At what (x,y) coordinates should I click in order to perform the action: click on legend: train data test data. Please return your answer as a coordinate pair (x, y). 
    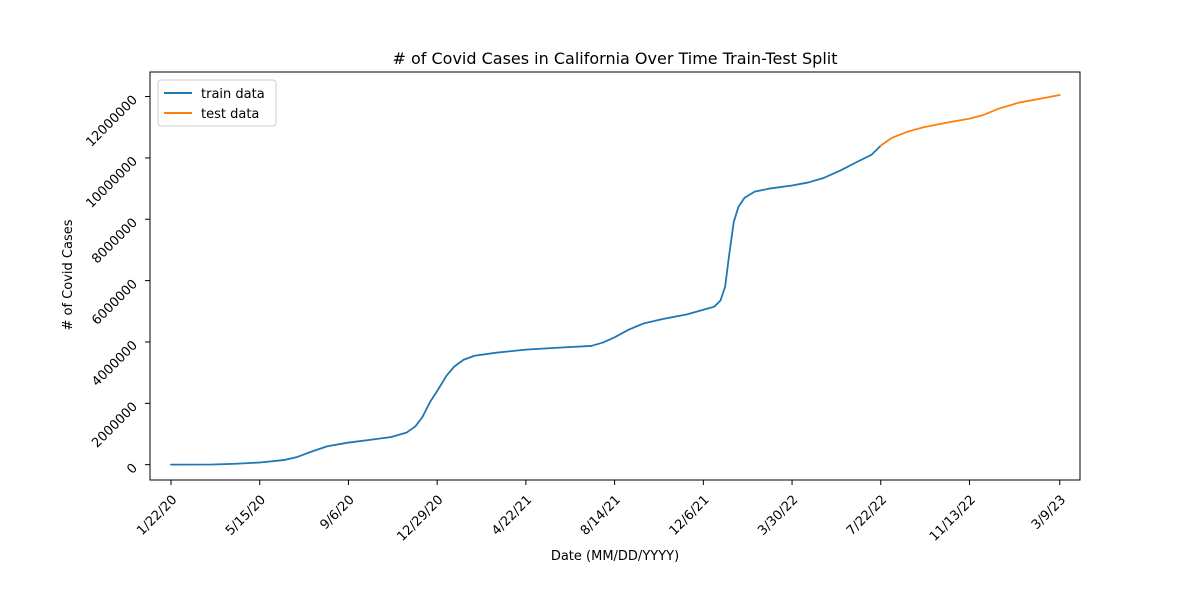
    Looking at the image, I should click on (217, 103).